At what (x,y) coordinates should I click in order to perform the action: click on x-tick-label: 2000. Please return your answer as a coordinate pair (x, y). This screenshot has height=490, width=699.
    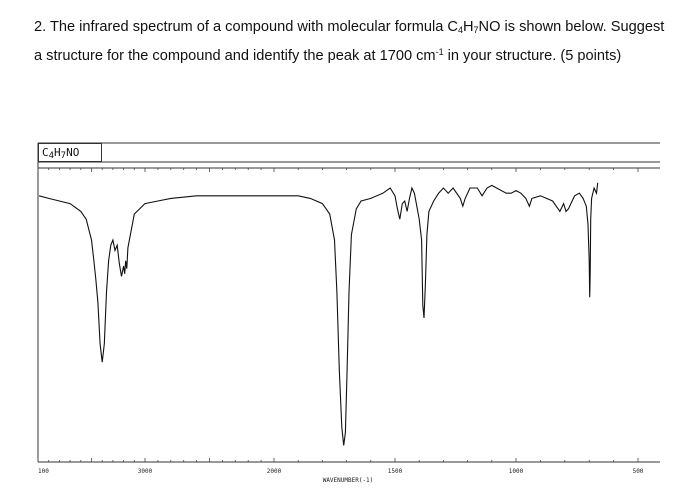
    Looking at the image, I should click on (274, 471).